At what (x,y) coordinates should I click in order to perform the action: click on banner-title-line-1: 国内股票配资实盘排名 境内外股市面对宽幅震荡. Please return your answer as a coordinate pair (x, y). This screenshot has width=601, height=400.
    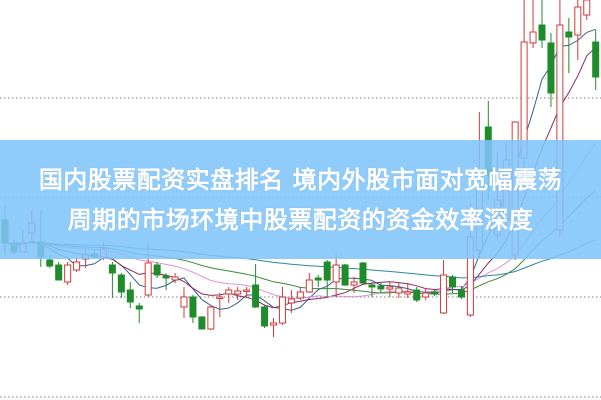
    Looking at the image, I should click on (300, 179).